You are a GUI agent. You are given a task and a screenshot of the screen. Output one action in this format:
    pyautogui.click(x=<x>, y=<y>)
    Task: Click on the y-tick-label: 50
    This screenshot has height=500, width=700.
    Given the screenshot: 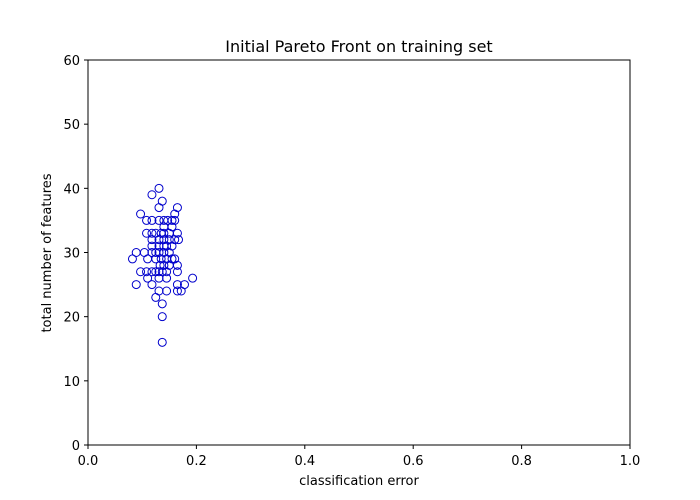 What is the action you would take?
    pyautogui.click(x=71, y=125)
    